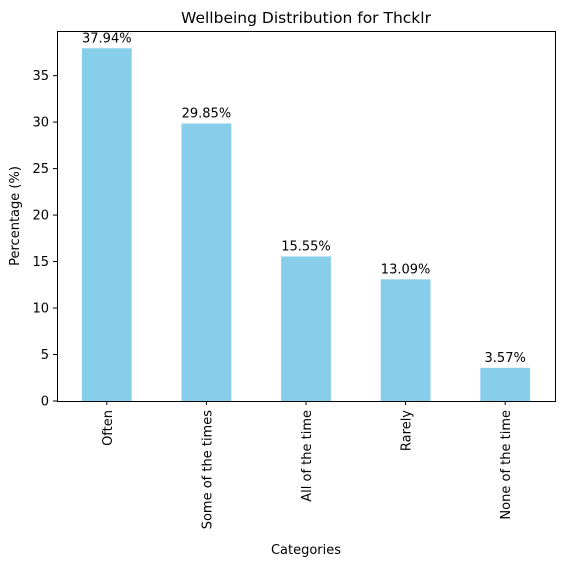 The image size is (562, 568). Describe the element at coordinates (15, 216) in the screenshot. I see `y-axis-label: Percentage (%)` at that location.